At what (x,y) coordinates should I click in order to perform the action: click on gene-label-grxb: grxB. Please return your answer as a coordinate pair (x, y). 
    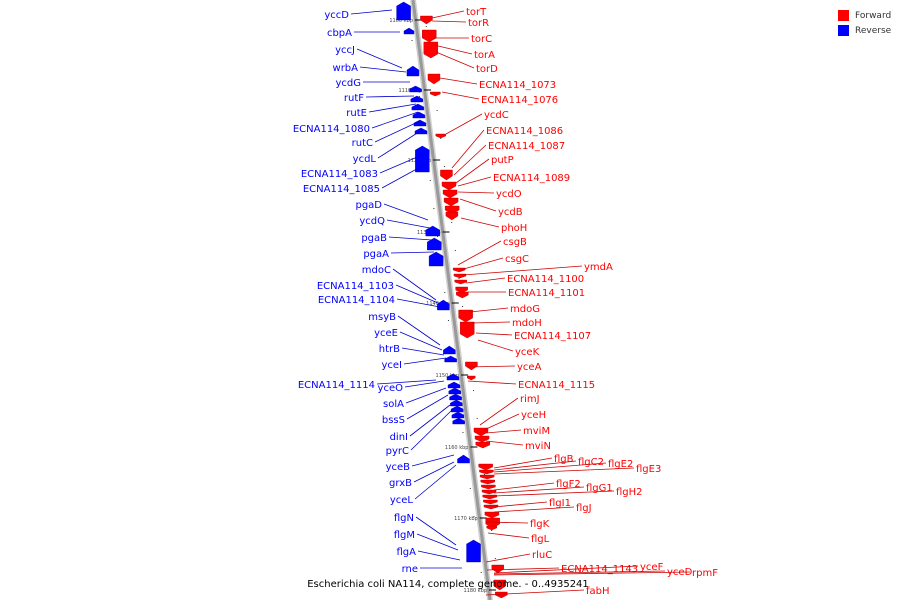
    Looking at the image, I should click on (400, 483).